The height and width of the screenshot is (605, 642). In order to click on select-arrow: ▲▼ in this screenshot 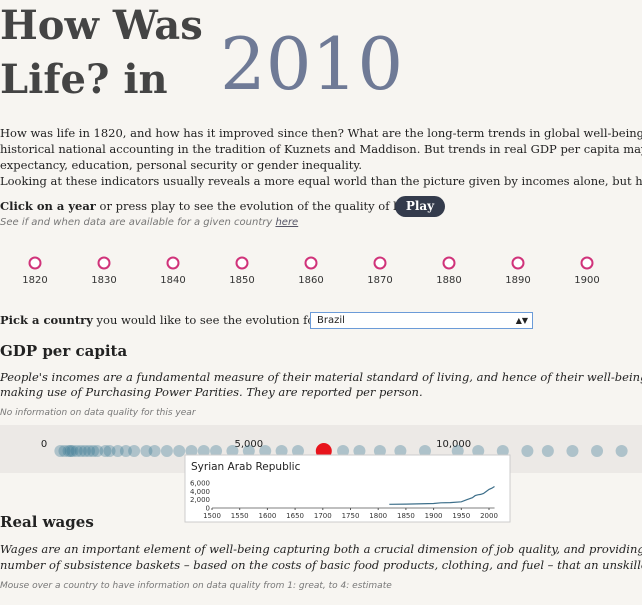, I will do `click(521, 320)`.